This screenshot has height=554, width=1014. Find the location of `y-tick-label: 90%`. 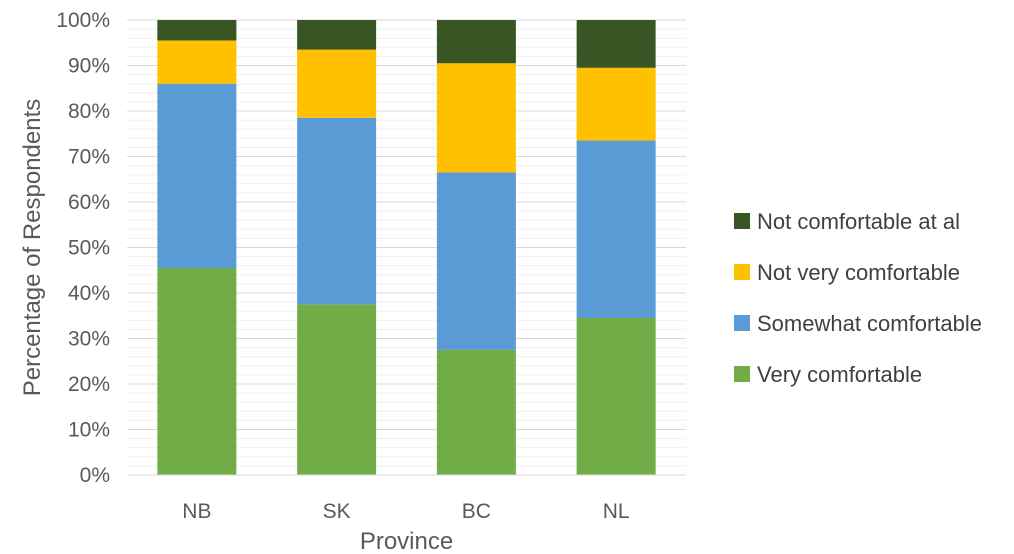

y-tick-label: 90% is located at coordinates (89, 66).